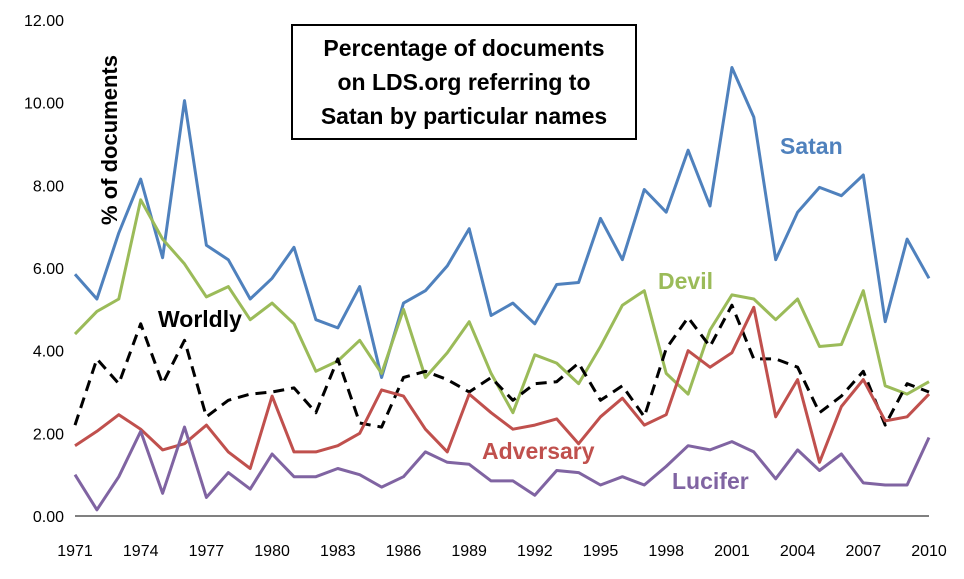 The image size is (964, 579). Describe the element at coordinates (666, 551) in the screenshot. I see `x-tick-label: 1998` at that location.